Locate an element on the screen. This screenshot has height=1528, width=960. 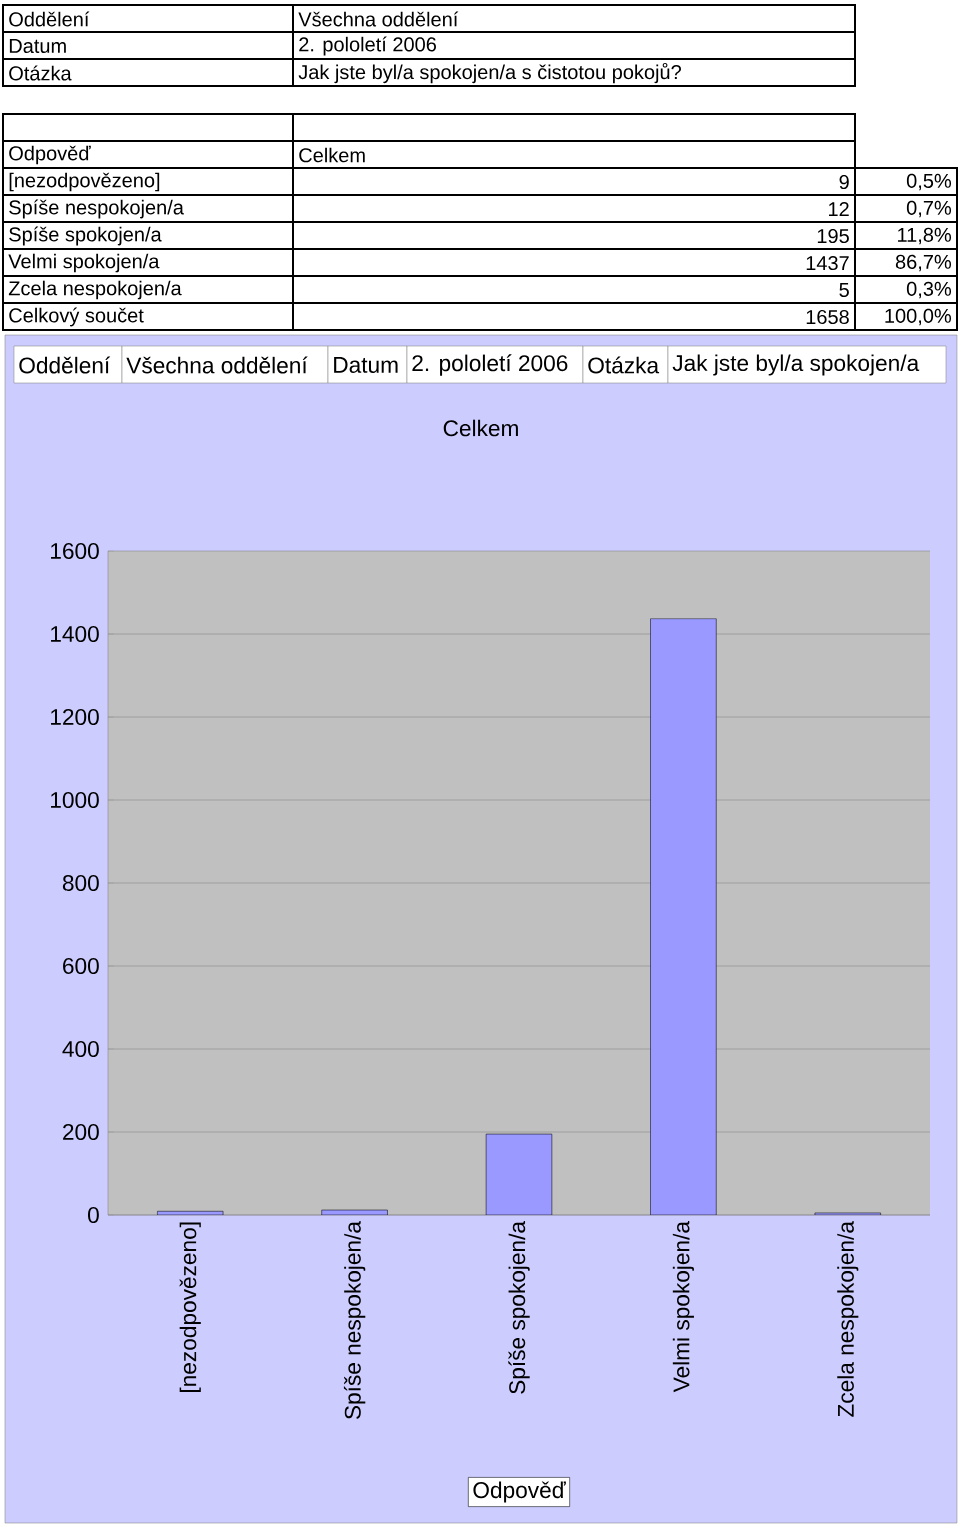
x-tick-label: Velmi spokojen/a is located at coordinates (683, 1307).